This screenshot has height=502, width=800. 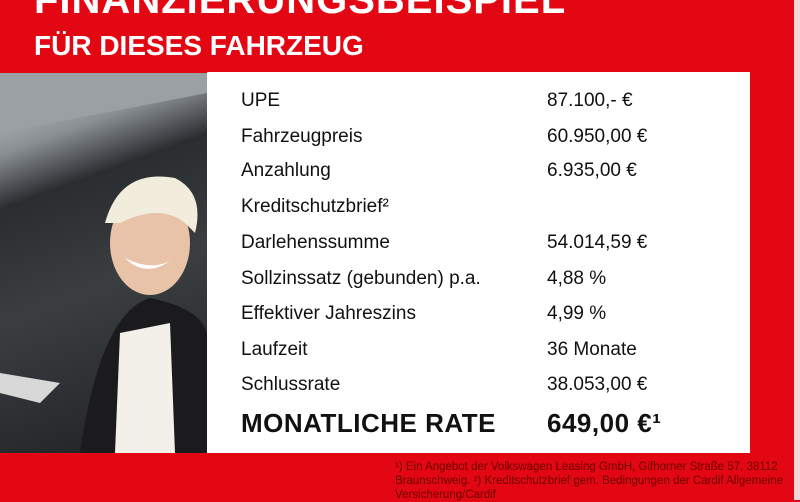 What do you see at coordinates (274, 349) in the screenshot?
I see `row-label: Laufzeit` at bounding box center [274, 349].